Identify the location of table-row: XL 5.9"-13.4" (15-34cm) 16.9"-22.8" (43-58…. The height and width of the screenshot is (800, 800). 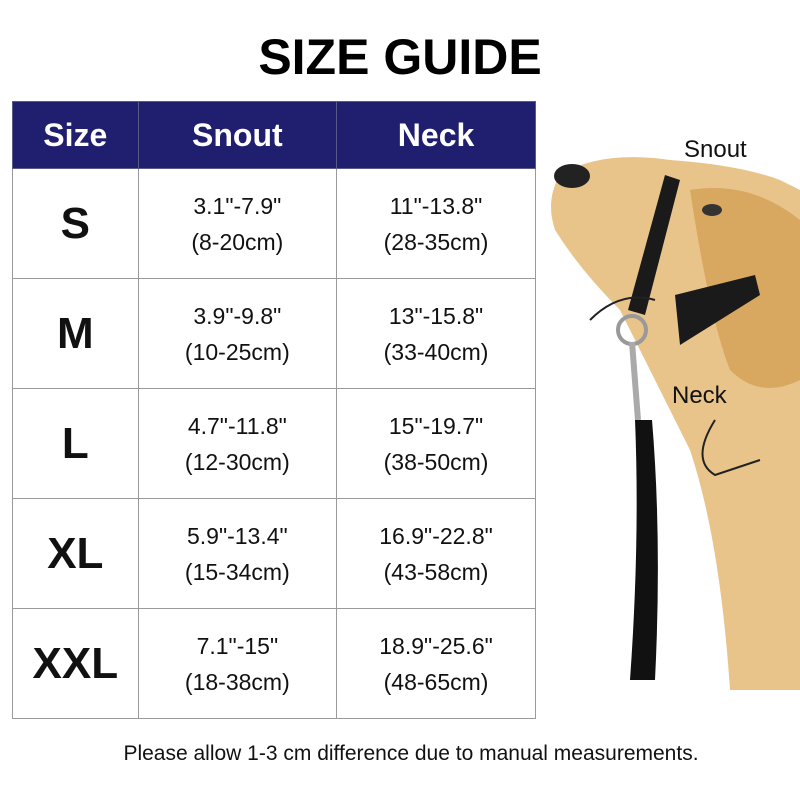
(274, 553).